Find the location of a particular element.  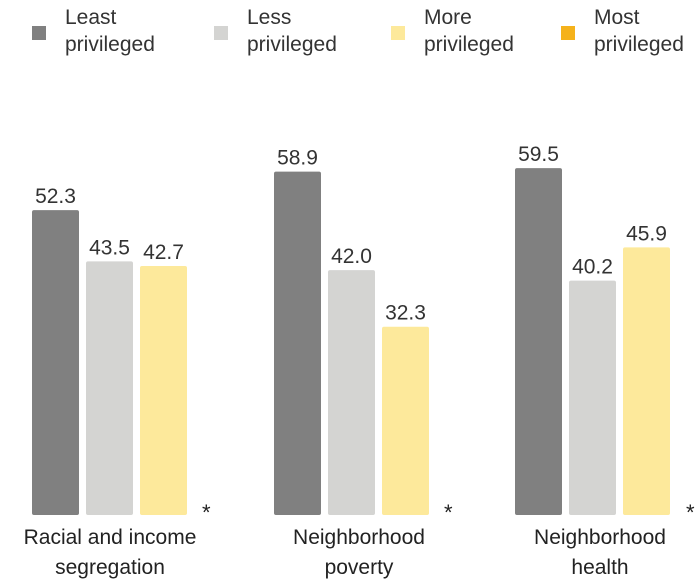

legend-label: Most privileged is located at coordinates (639, 31).